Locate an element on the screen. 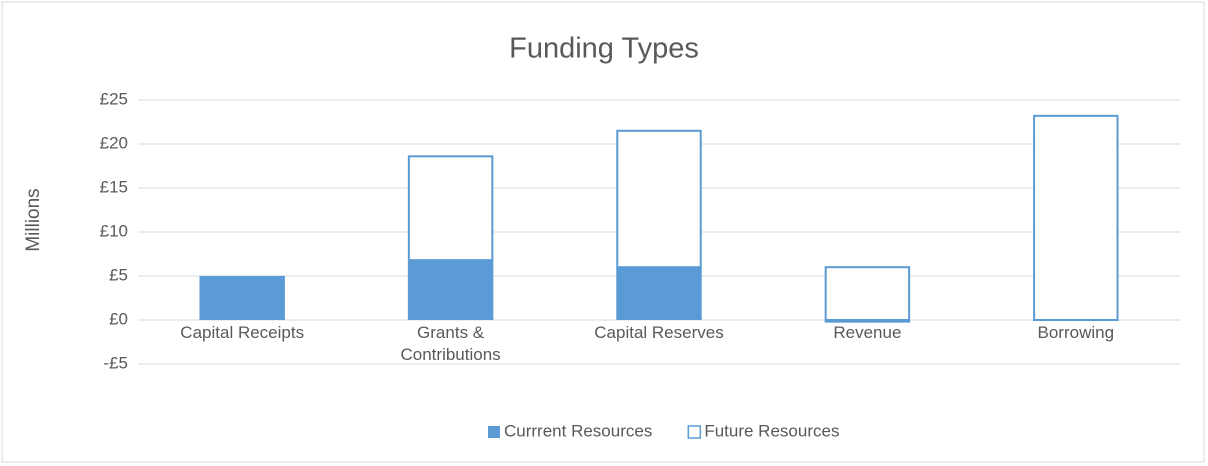 The width and height of the screenshot is (1208, 466). x-tick-label: Revenue is located at coordinates (867, 332).